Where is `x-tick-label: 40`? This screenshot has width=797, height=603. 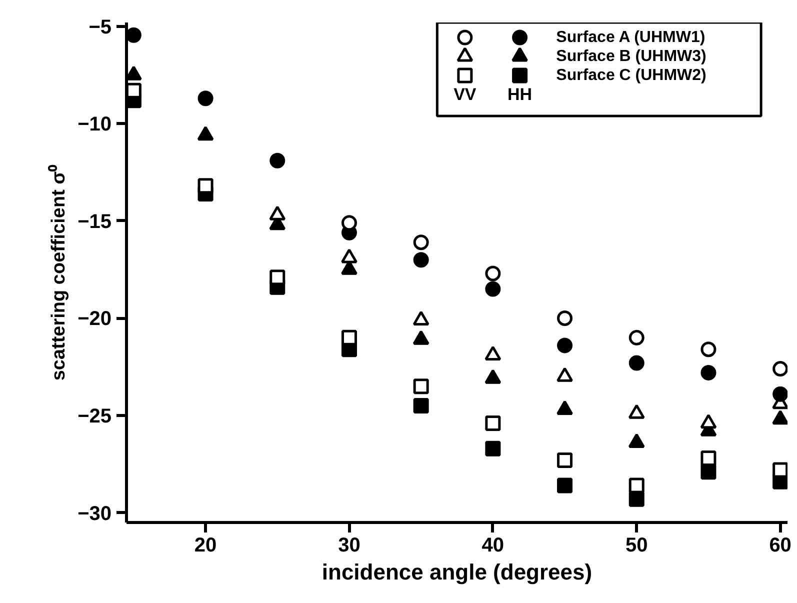
x-tick-label: 40 is located at coordinates (493, 545).